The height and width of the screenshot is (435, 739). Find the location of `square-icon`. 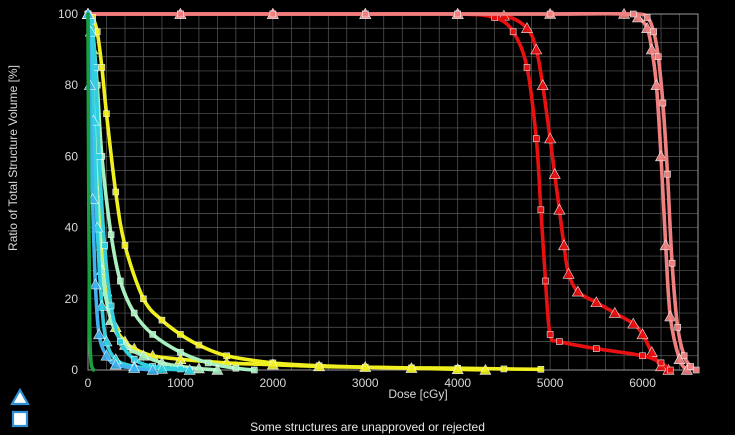

square-icon is located at coordinates (20, 419).